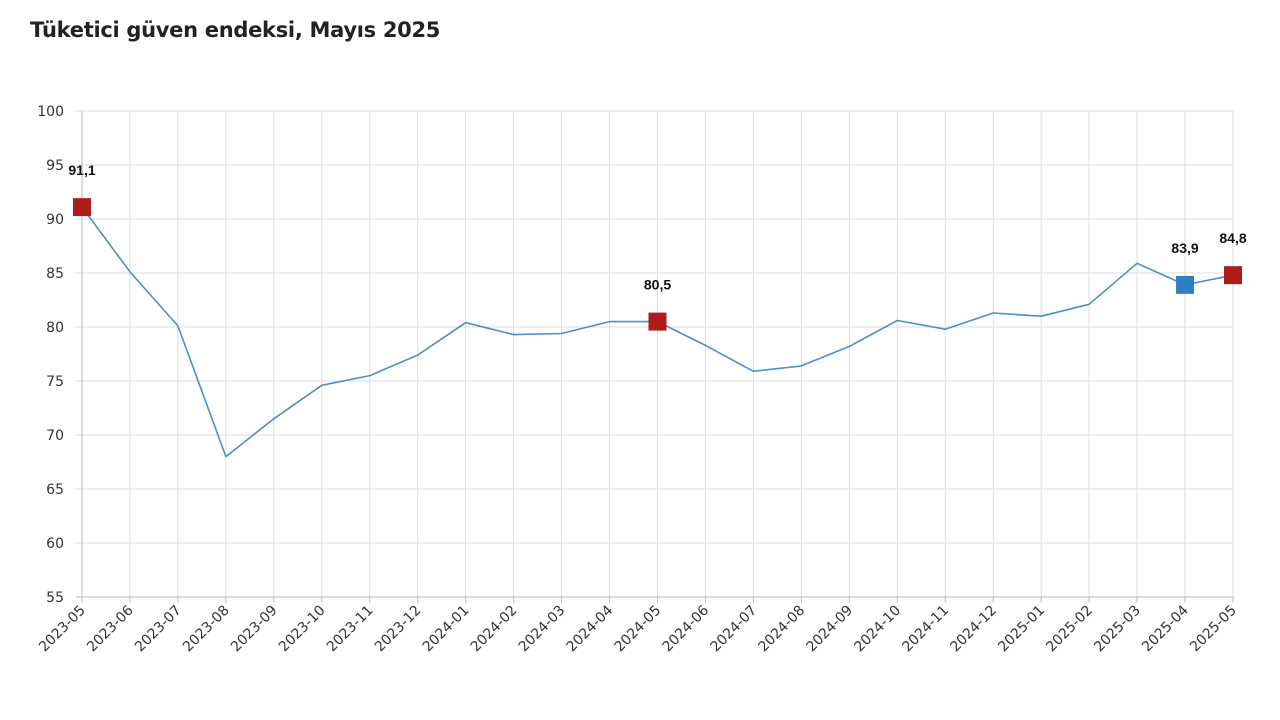 The image size is (1280, 720). What do you see at coordinates (55, 274) in the screenshot?
I see `y-tick-label: 85` at bounding box center [55, 274].